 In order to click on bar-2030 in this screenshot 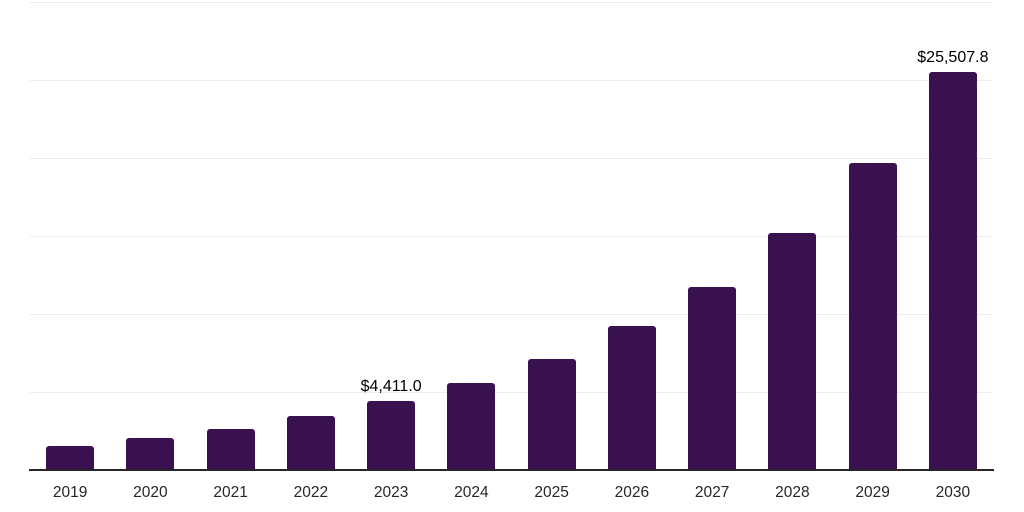, I will do `click(952, 271)`.